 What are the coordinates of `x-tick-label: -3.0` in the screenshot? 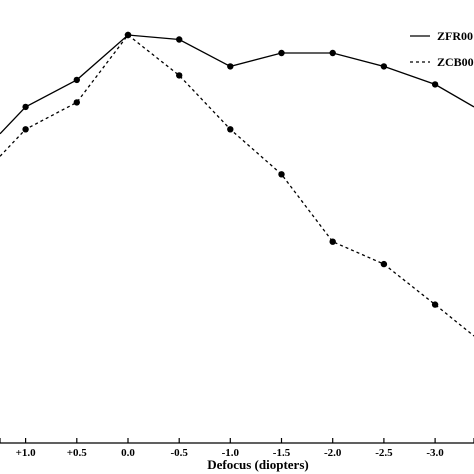 It's located at (435, 453).